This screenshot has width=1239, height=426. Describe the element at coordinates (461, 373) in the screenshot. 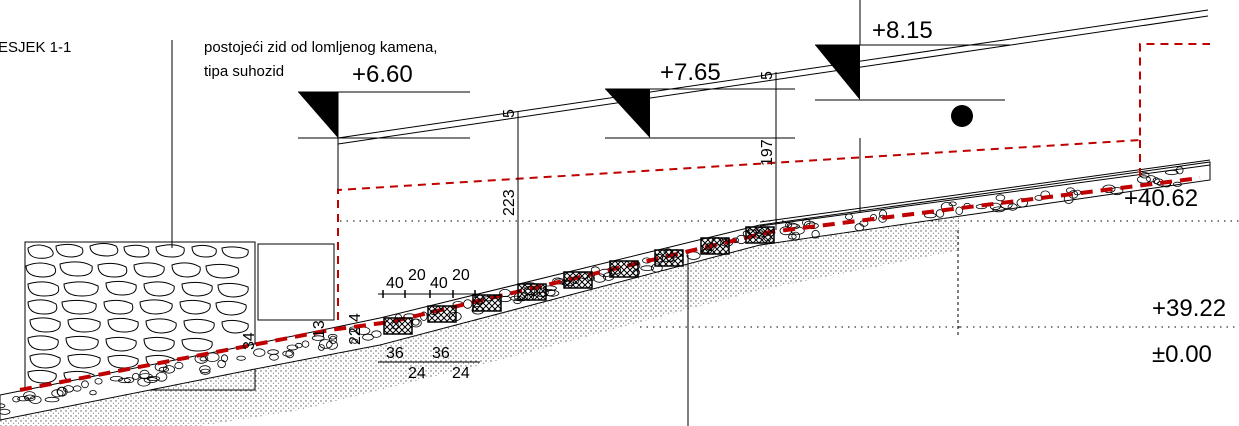

I see `dim-24b: 24` at that location.